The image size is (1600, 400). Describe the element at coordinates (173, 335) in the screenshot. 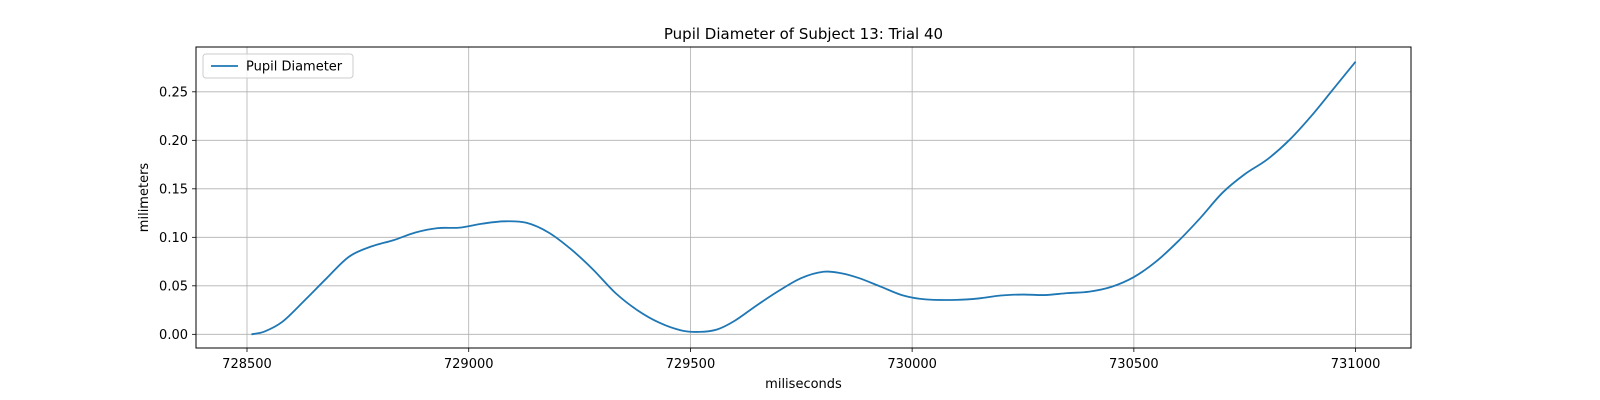

I see `y-tick-label: 0.00` at that location.